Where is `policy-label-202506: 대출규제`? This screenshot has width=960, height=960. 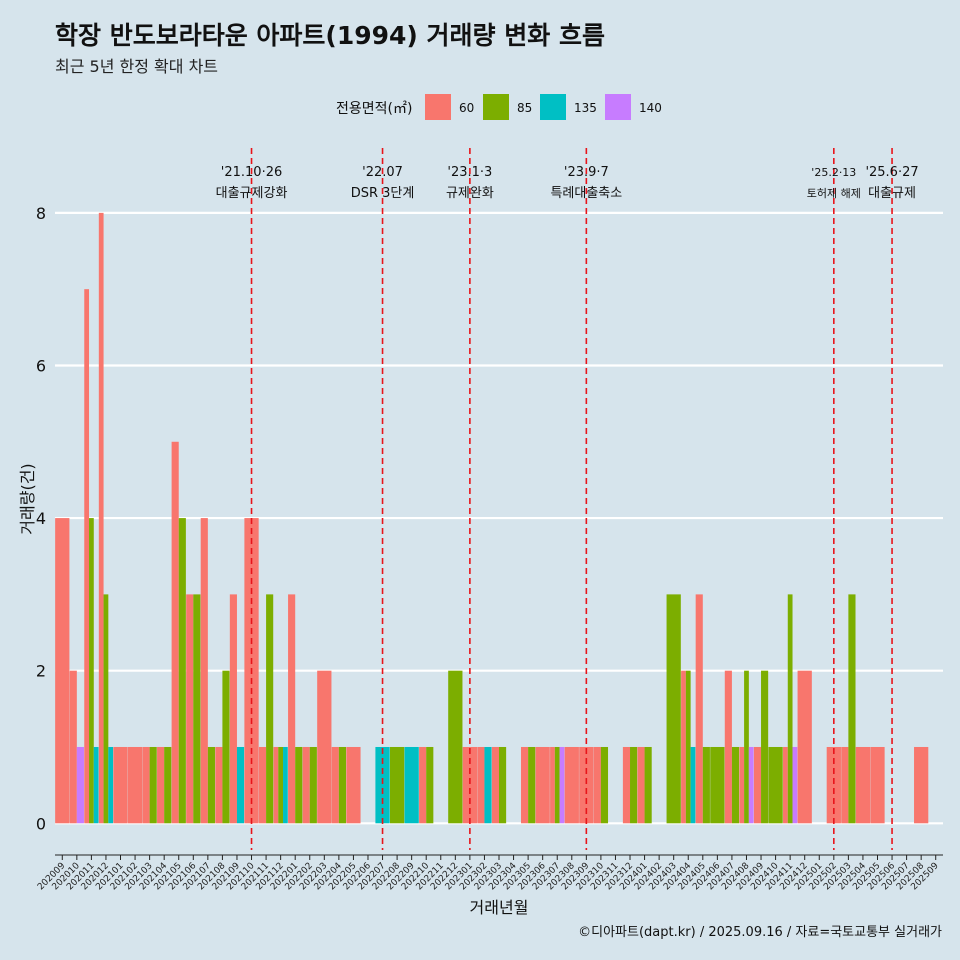
policy-label-202506: 대출규제 is located at coordinates (892, 193).